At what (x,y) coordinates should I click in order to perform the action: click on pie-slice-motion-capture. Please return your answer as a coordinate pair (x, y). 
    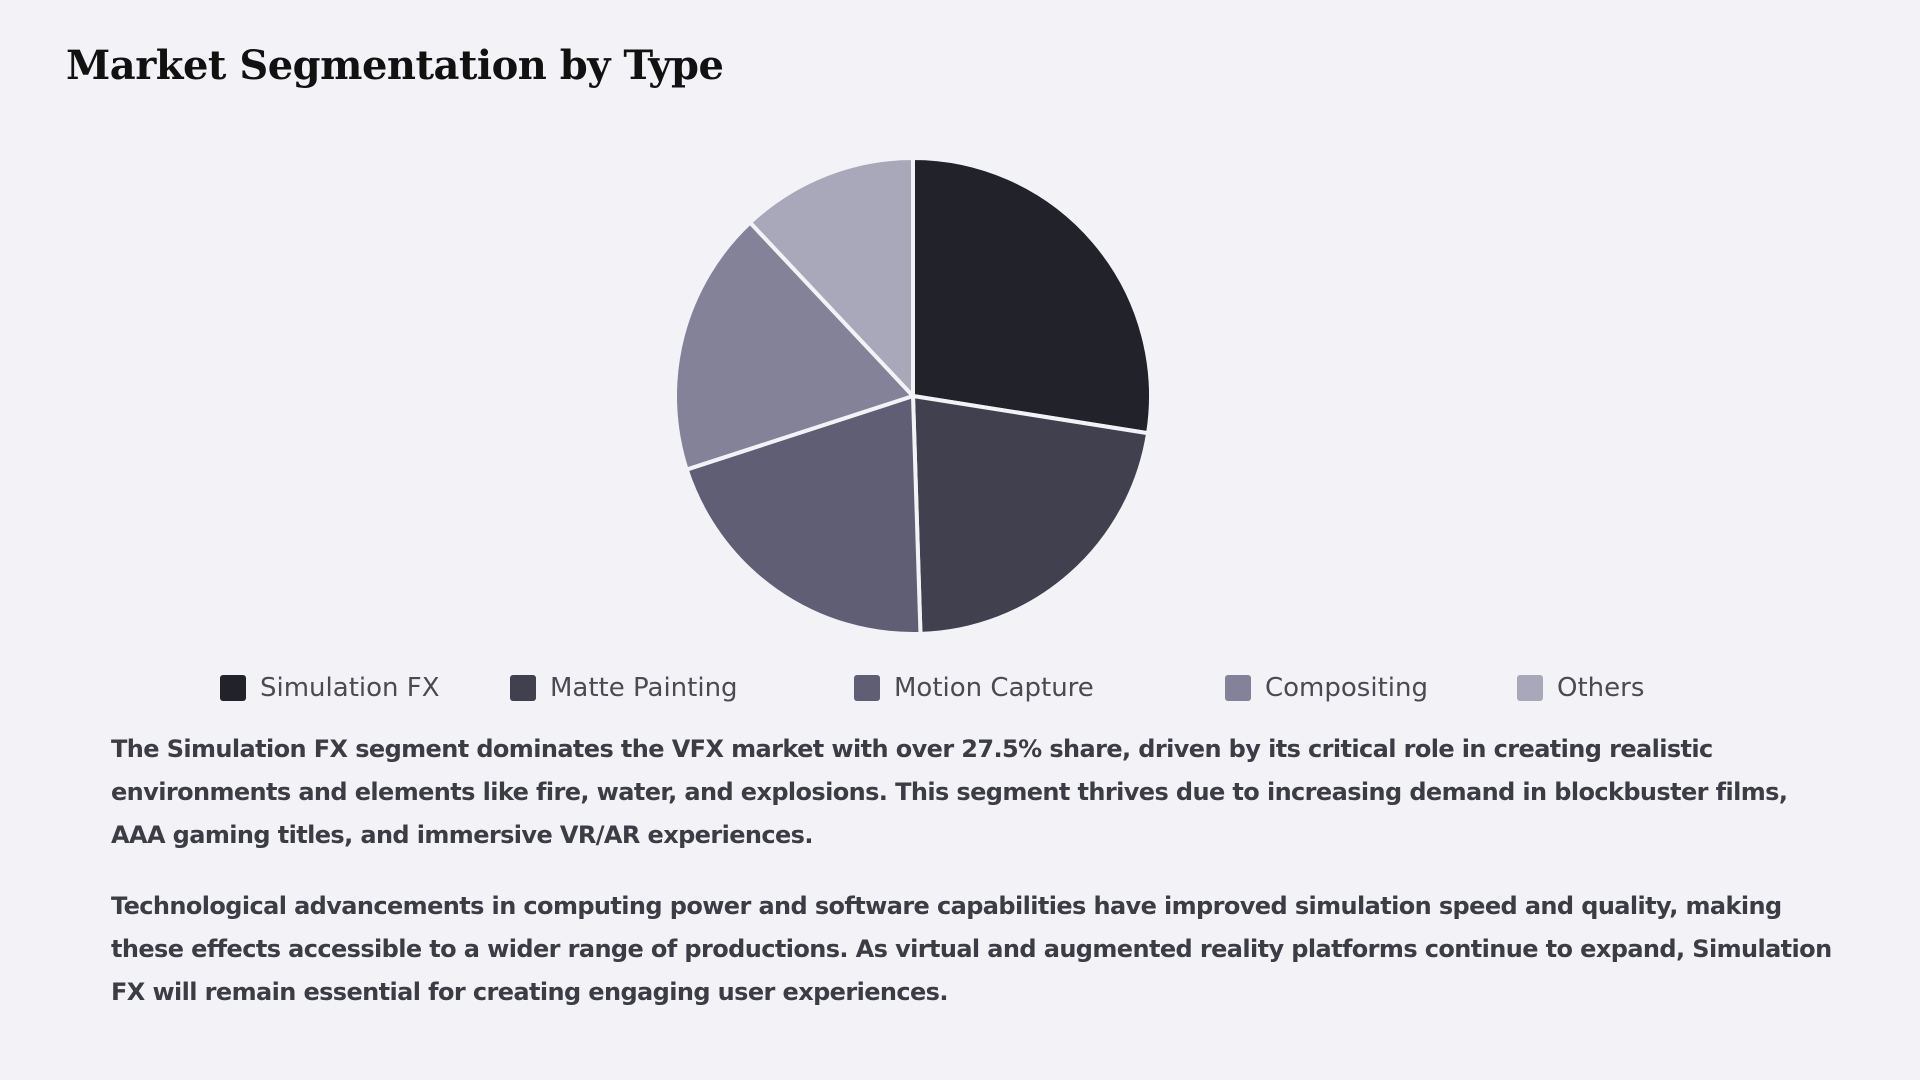
    Looking at the image, I should click on (803, 515).